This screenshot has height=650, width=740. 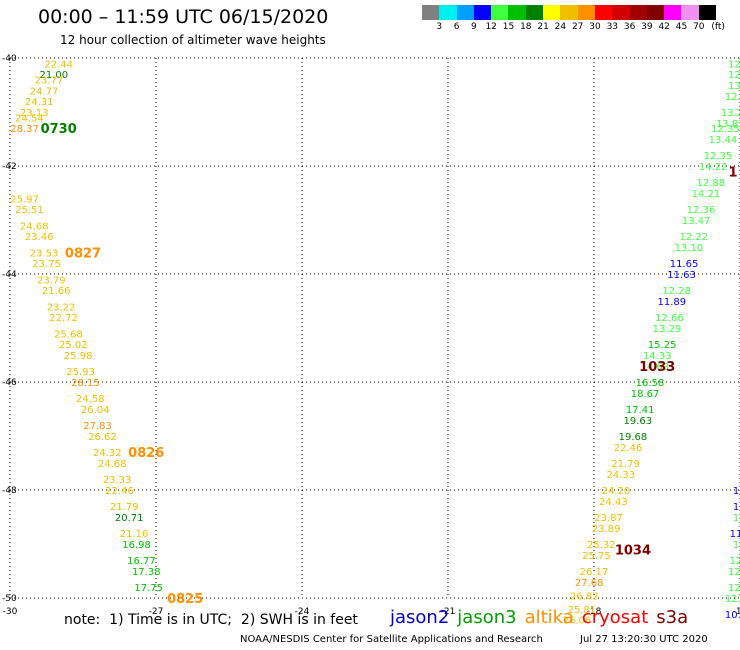 What do you see at coordinates (97, 426) in the screenshot?
I see `swh-point: 27.83` at bounding box center [97, 426].